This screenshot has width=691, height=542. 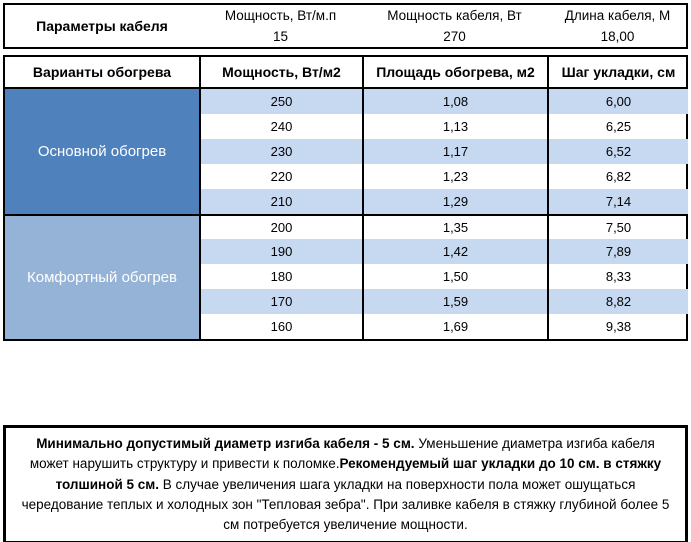 What do you see at coordinates (617, 201) in the screenshot?
I see `table-cell: 7,14` at bounding box center [617, 201].